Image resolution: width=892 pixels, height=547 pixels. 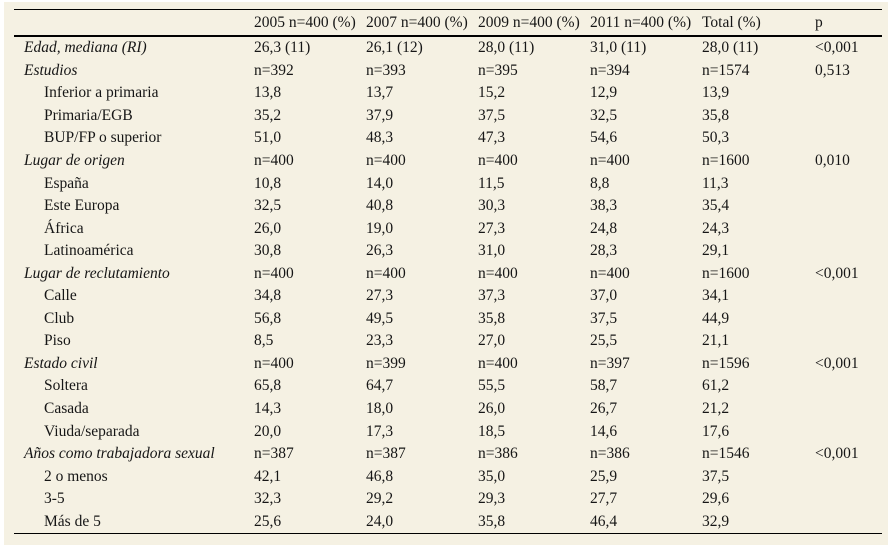 What do you see at coordinates (380, 476) in the screenshot?
I see `data-cell: 46,8` at bounding box center [380, 476].